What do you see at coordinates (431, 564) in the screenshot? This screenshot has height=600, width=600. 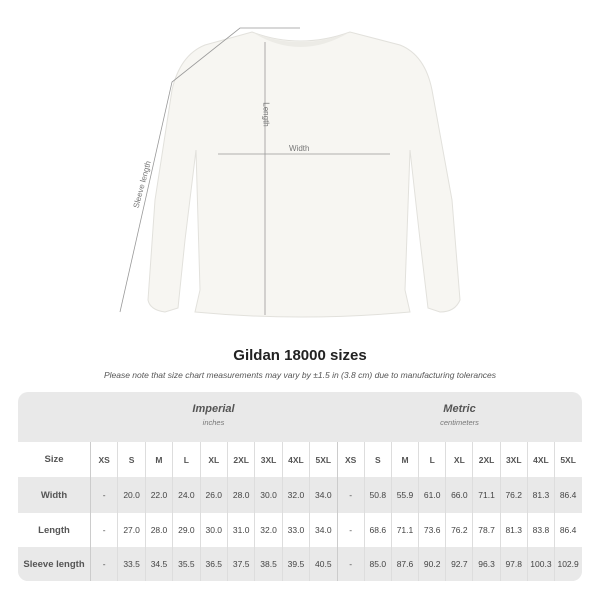 I see `metric-cell: 90.2` at bounding box center [431, 564].